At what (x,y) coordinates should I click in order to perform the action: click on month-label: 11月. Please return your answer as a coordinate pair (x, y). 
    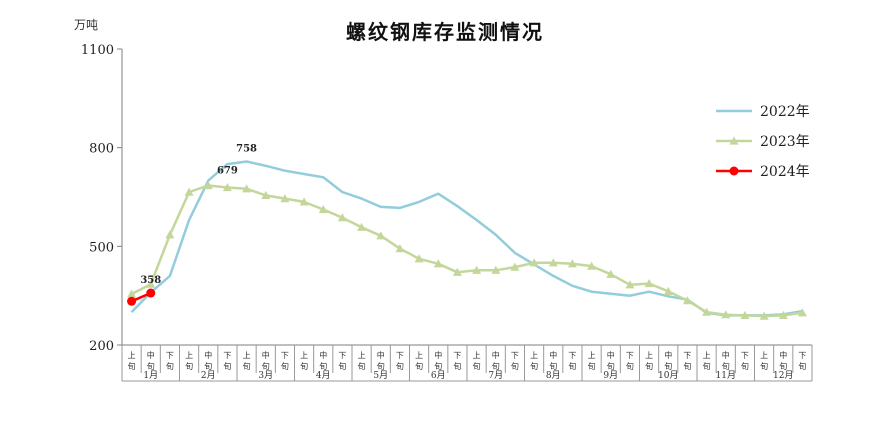
    Looking at the image, I should click on (726, 375).